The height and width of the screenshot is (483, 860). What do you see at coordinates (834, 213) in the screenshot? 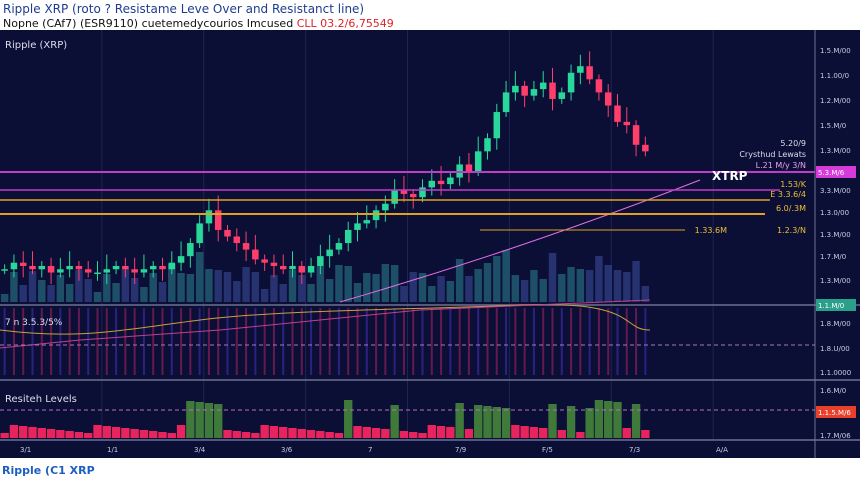
I see `y-tick-label: 1.3.0/00` at bounding box center [834, 213].